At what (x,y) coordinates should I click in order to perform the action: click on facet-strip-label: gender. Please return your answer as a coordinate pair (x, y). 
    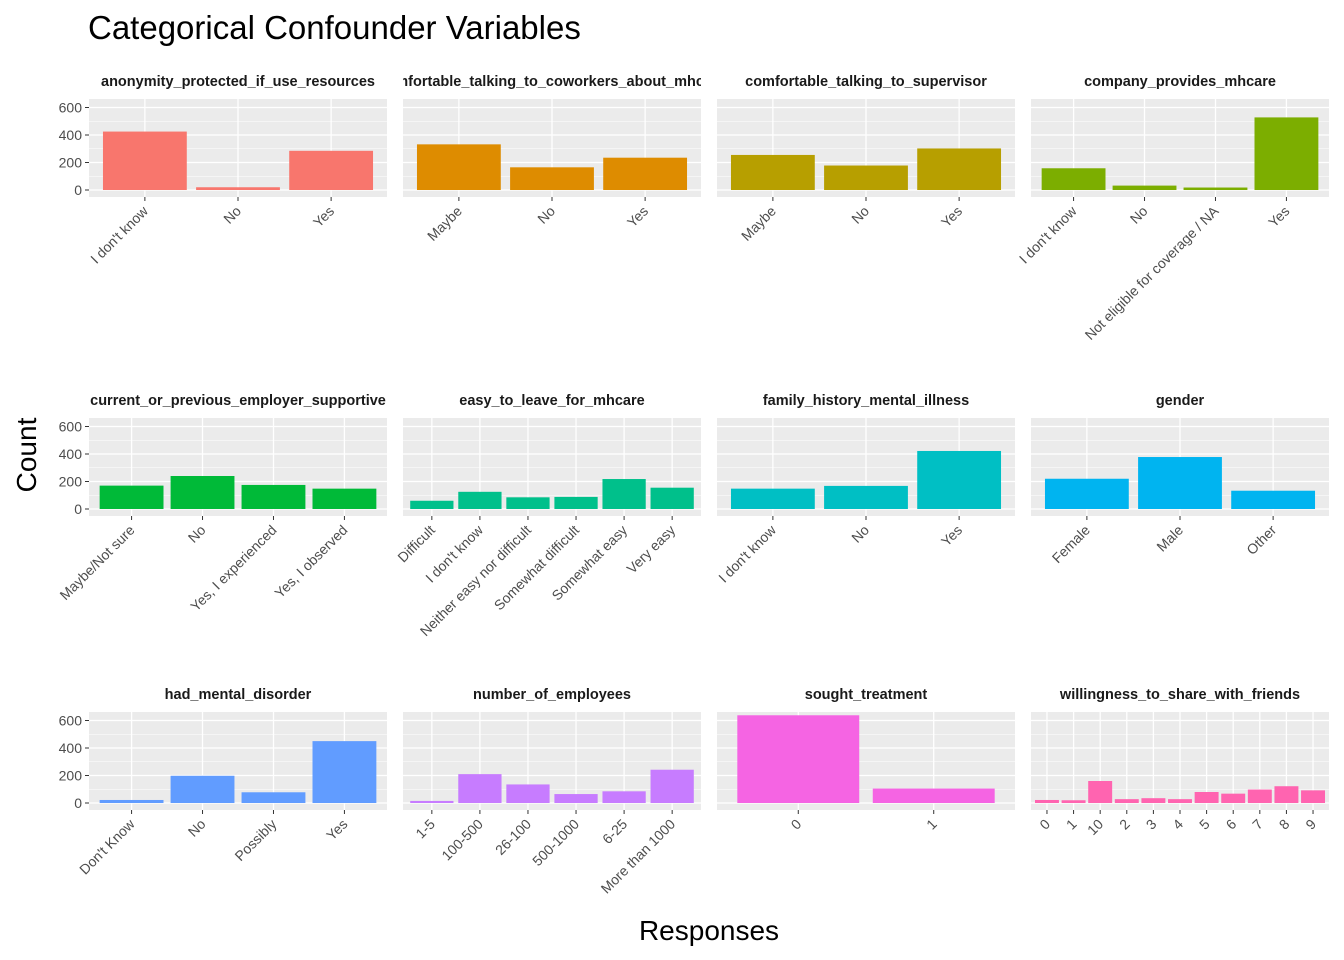
    Looking at the image, I should click on (1180, 401).